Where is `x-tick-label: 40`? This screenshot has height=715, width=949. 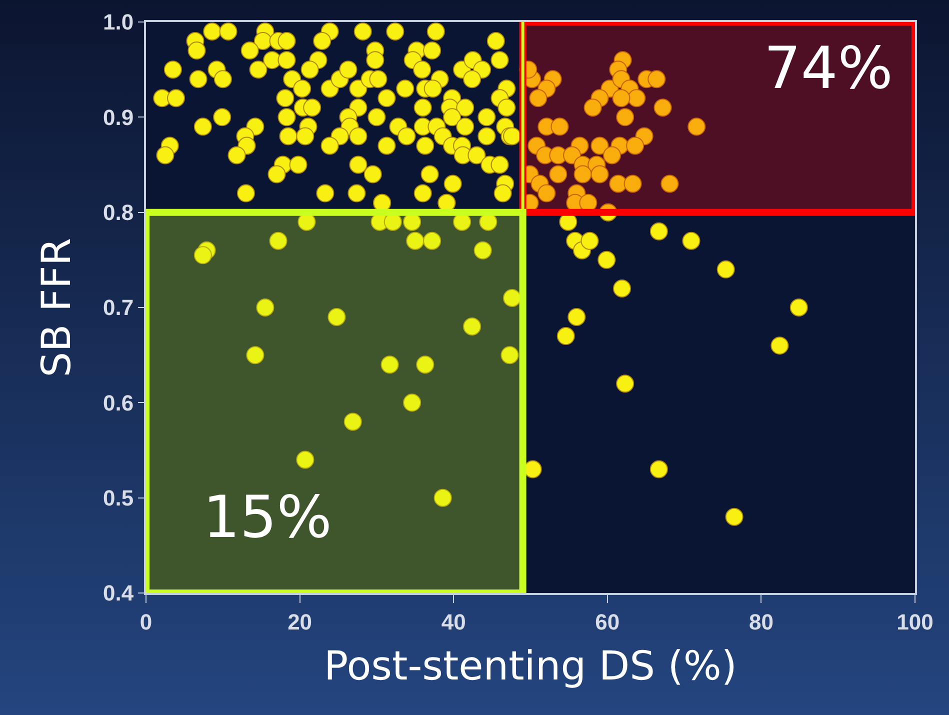 x-tick-label: 40 is located at coordinates (453, 621).